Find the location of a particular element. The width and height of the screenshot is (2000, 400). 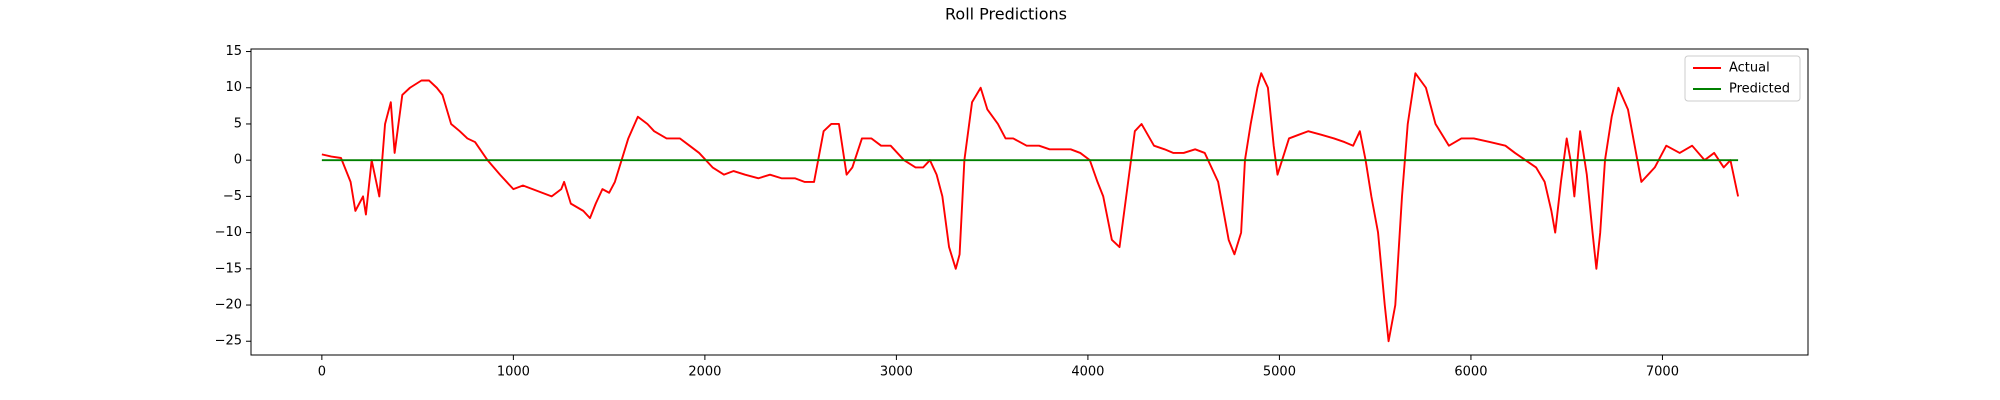

x-tick-label: 7000 is located at coordinates (1662, 372).